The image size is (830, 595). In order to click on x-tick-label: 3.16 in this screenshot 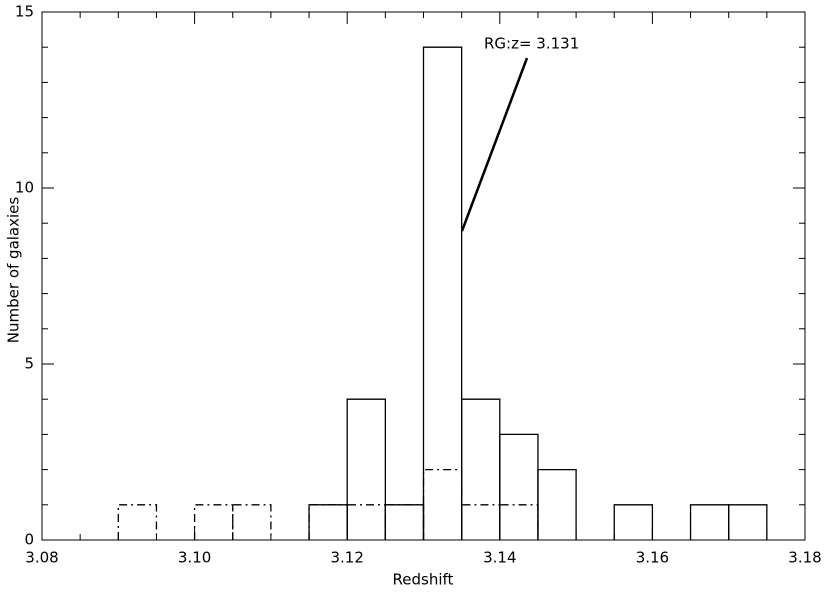, I will do `click(652, 558)`.